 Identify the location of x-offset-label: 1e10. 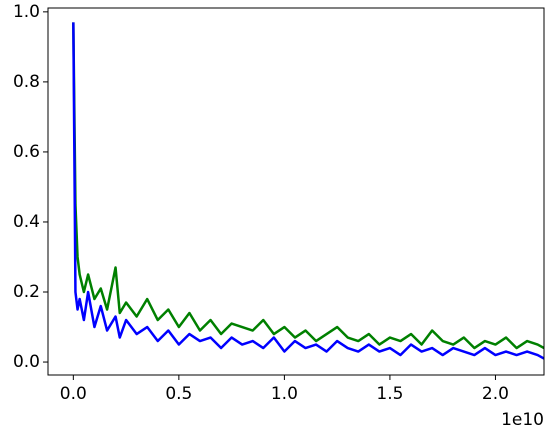
(522, 420).